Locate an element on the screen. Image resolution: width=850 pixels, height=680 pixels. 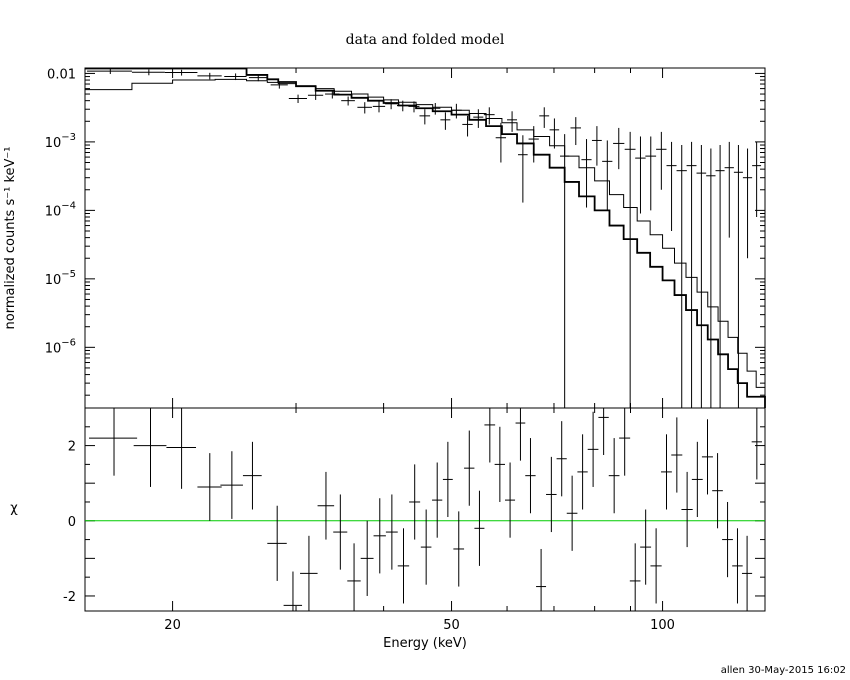
y-tick-label: 10⁻⁴ is located at coordinates (60, 209).